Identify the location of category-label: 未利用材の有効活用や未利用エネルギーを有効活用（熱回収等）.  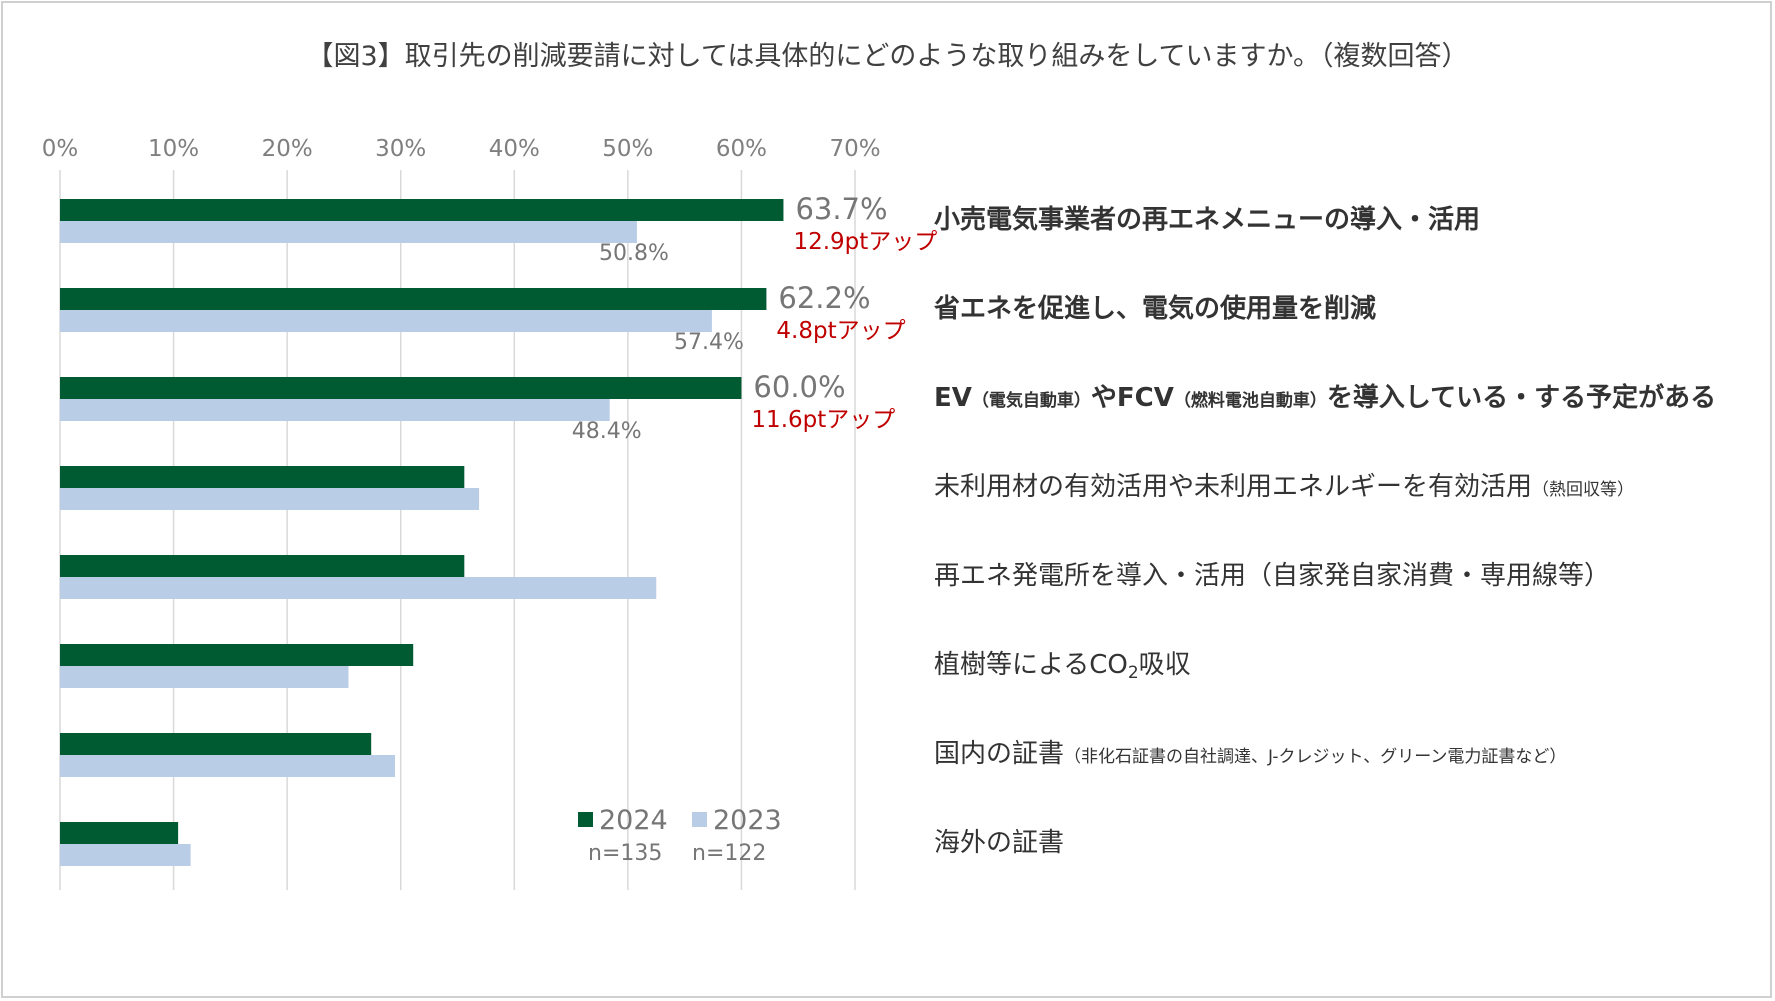
(1284, 488).